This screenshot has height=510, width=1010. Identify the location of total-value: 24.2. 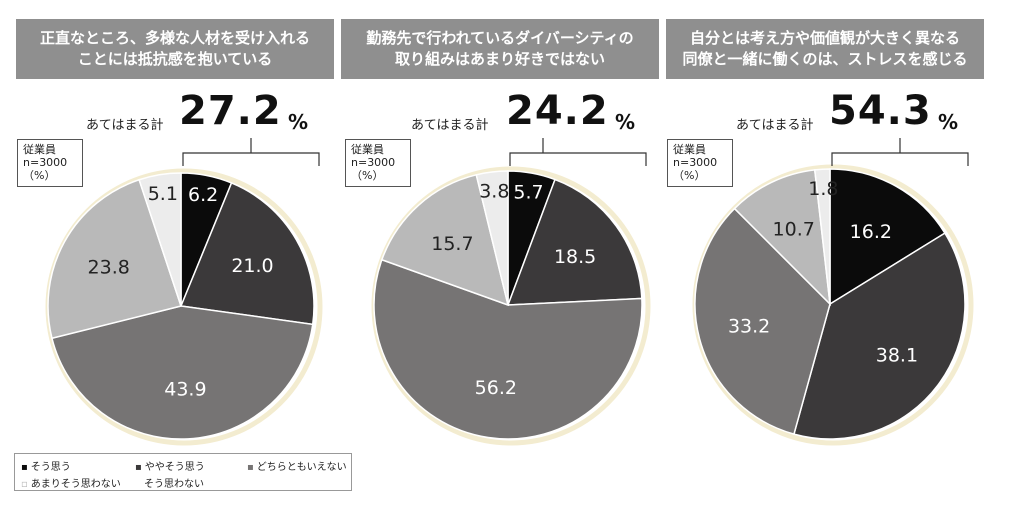
(557, 111).